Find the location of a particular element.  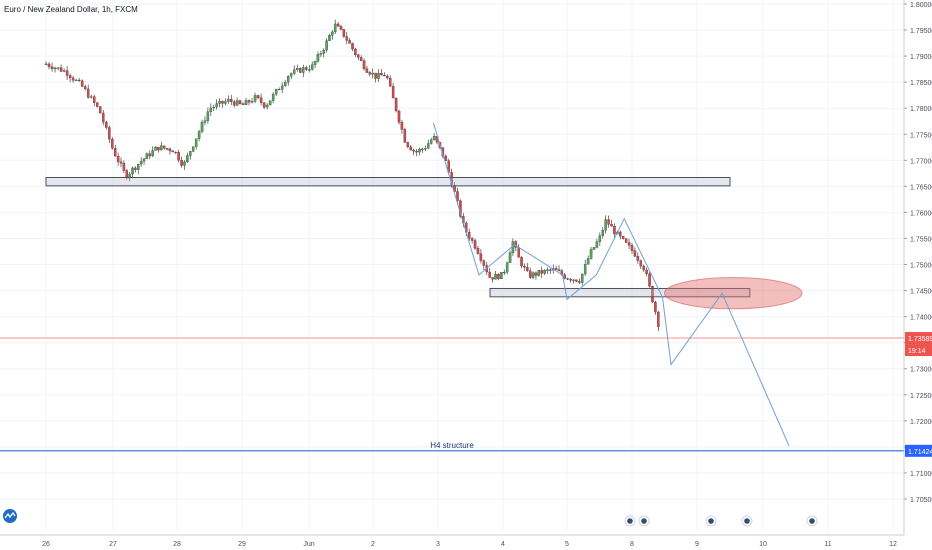

supply-demand-zone is located at coordinates (388, 182).